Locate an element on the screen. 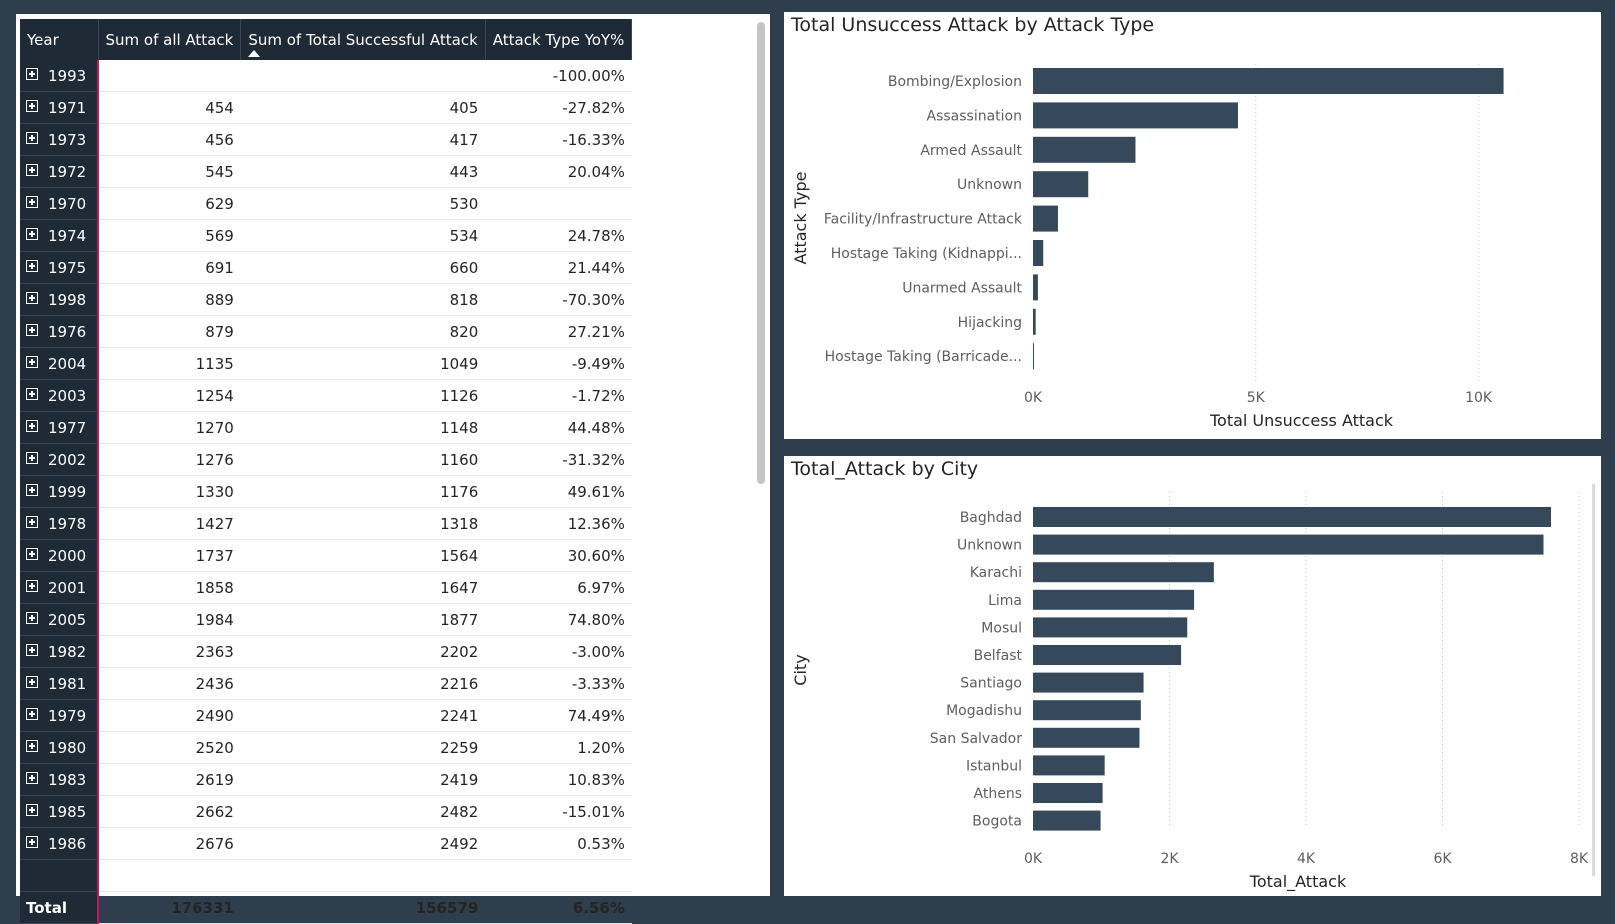 The image size is (1615, 924). table-cell: -100.00% is located at coordinates (558, 76).